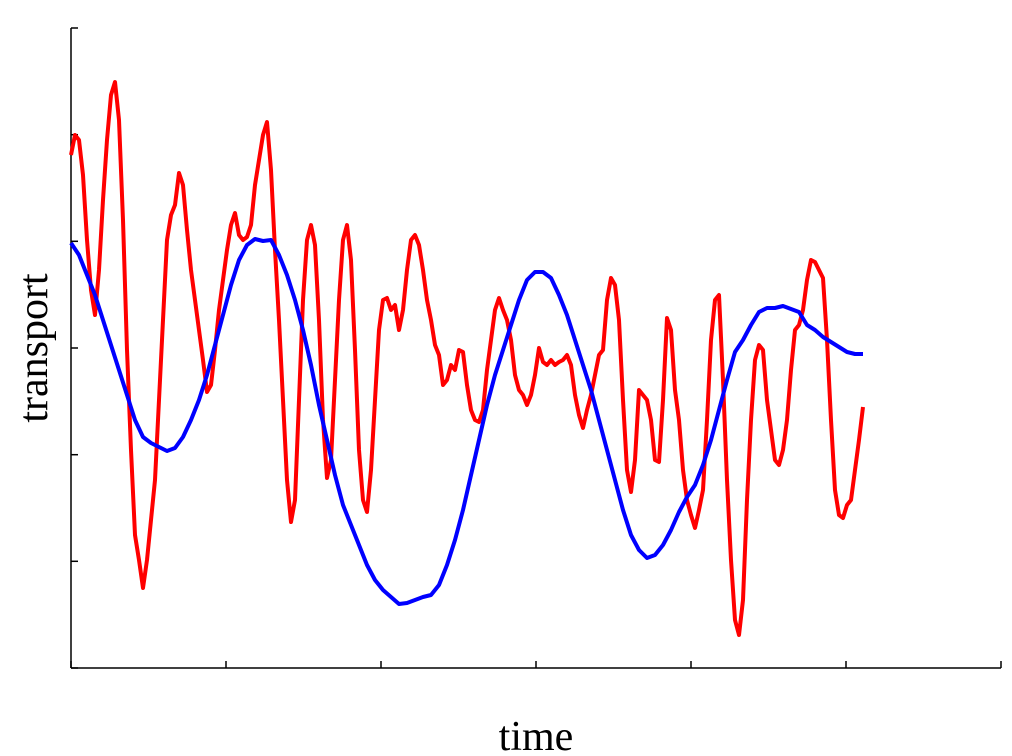 The height and width of the screenshot is (756, 1012). I want to click on x-axis-label: time, so click(536, 735).